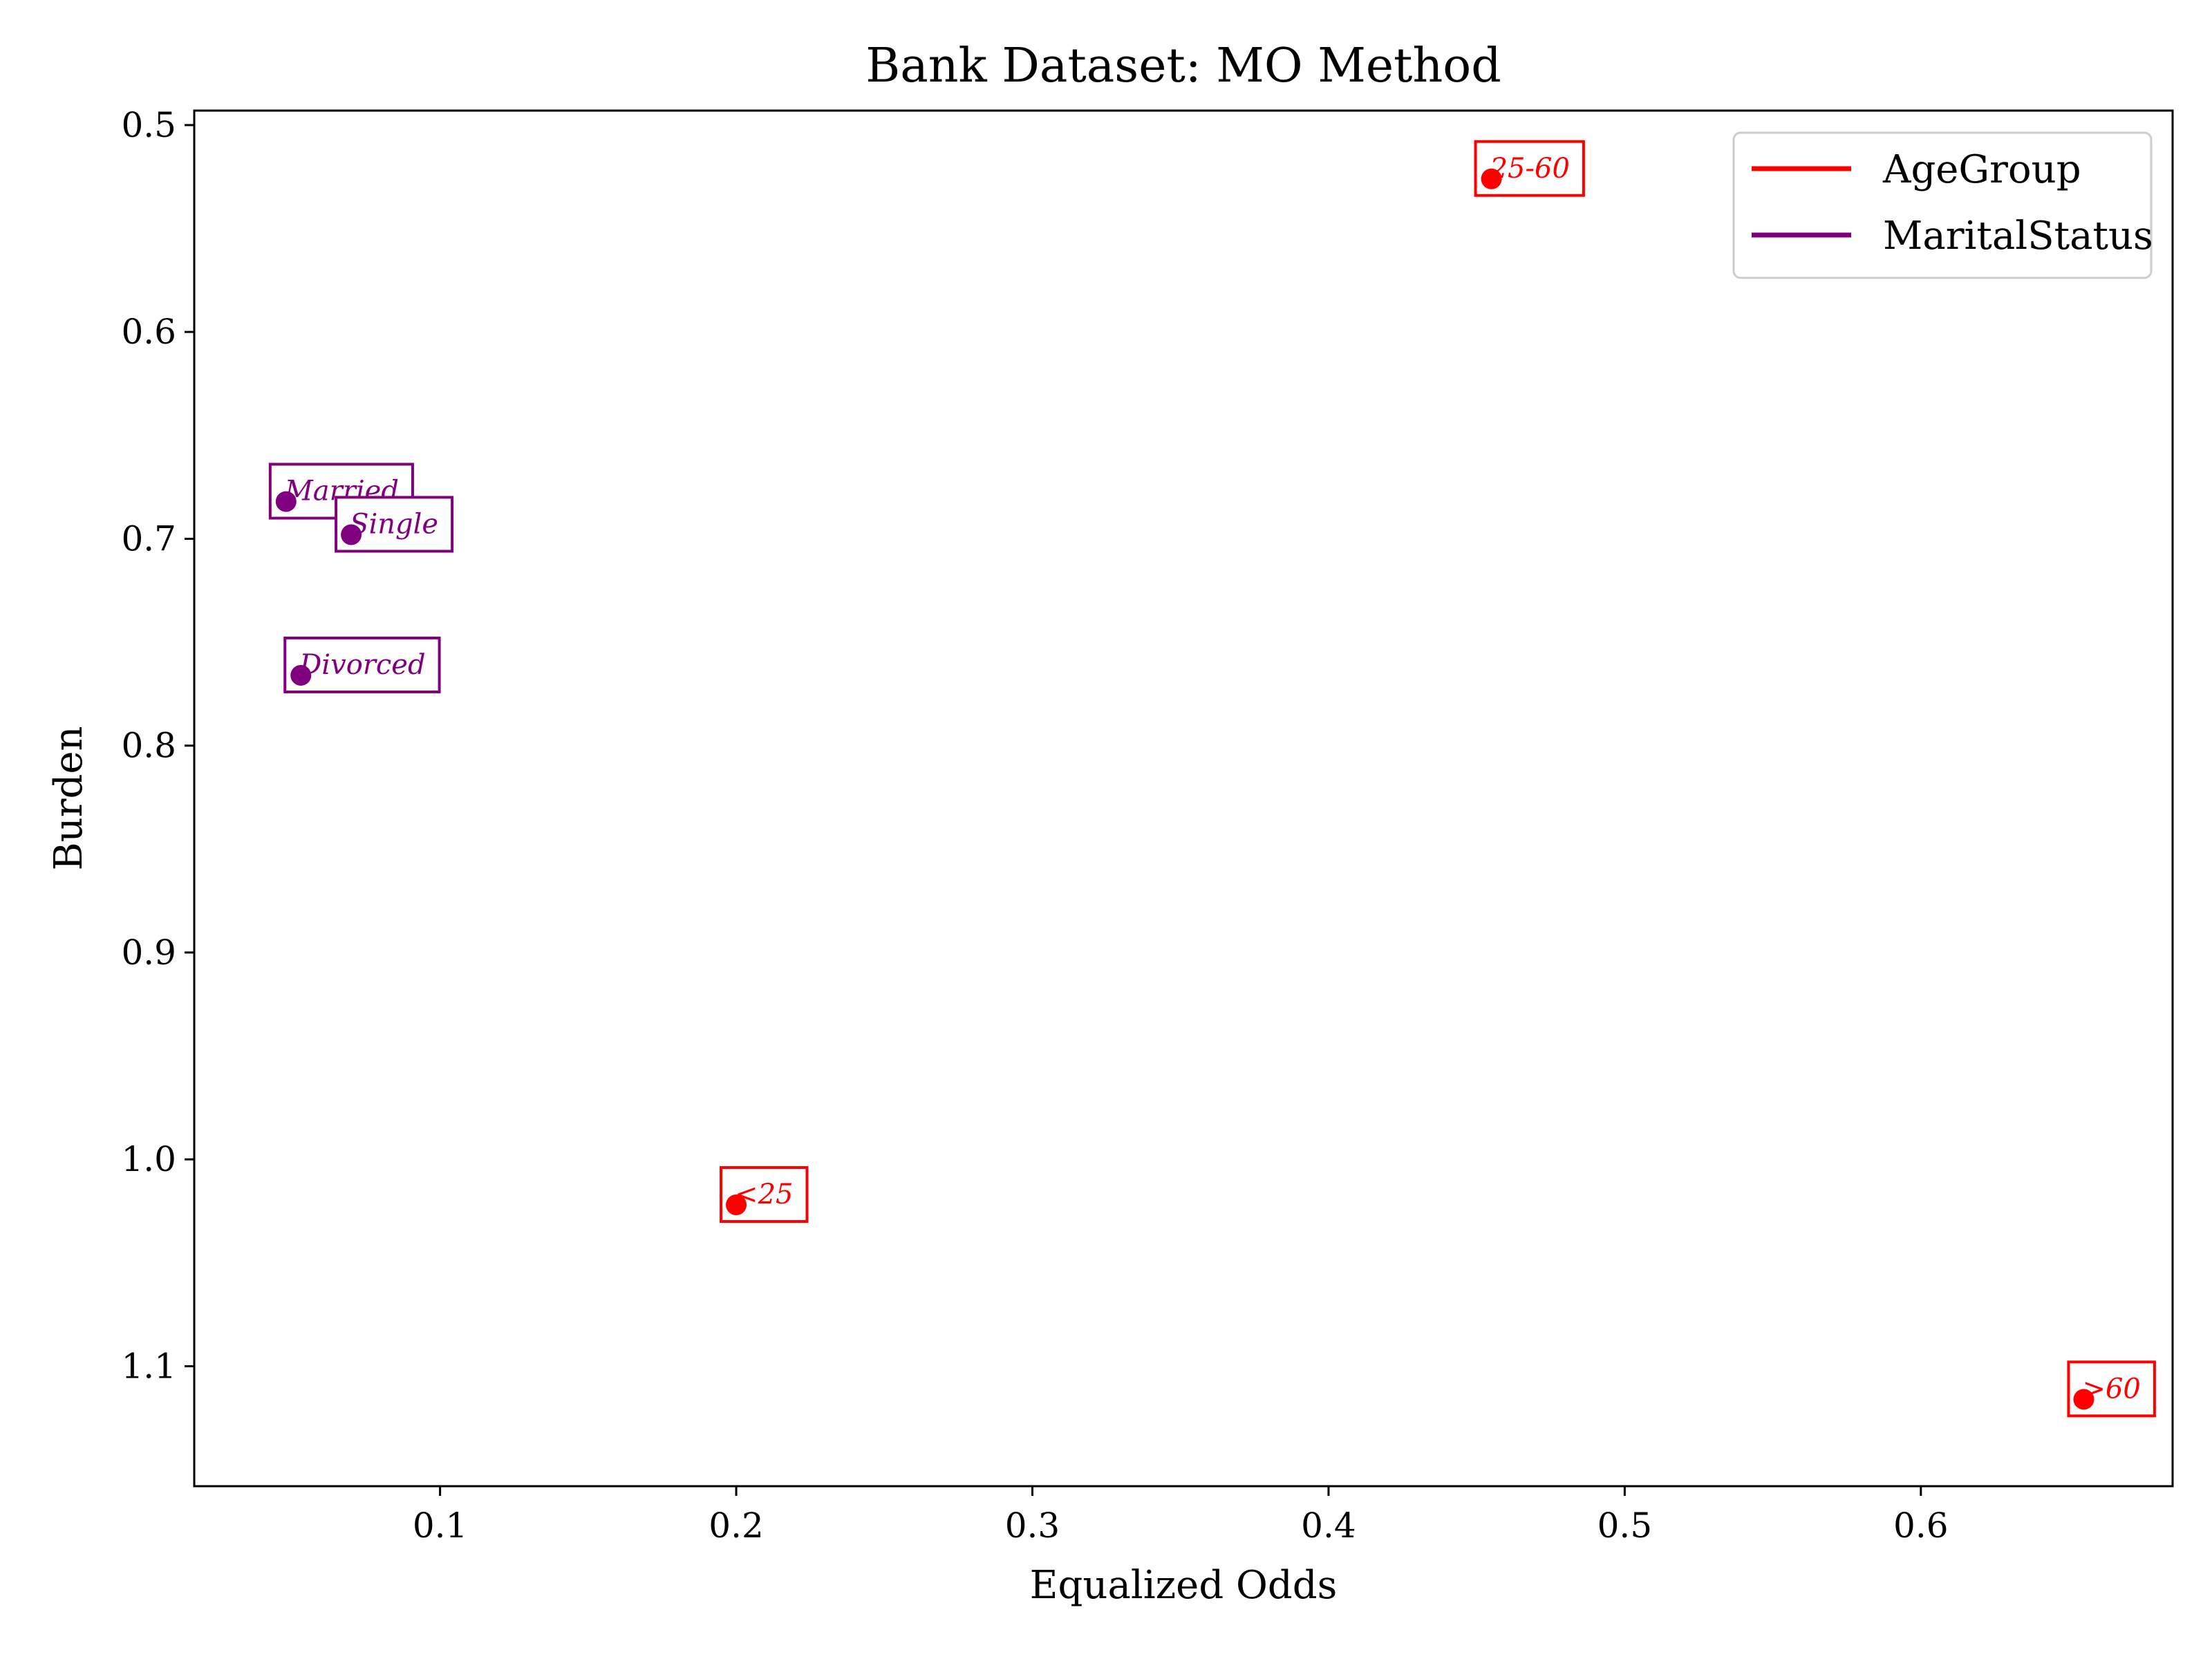 The width and height of the screenshot is (2212, 1659). I want to click on chart-title: Bank Dataset: MO Method, so click(1183, 66).